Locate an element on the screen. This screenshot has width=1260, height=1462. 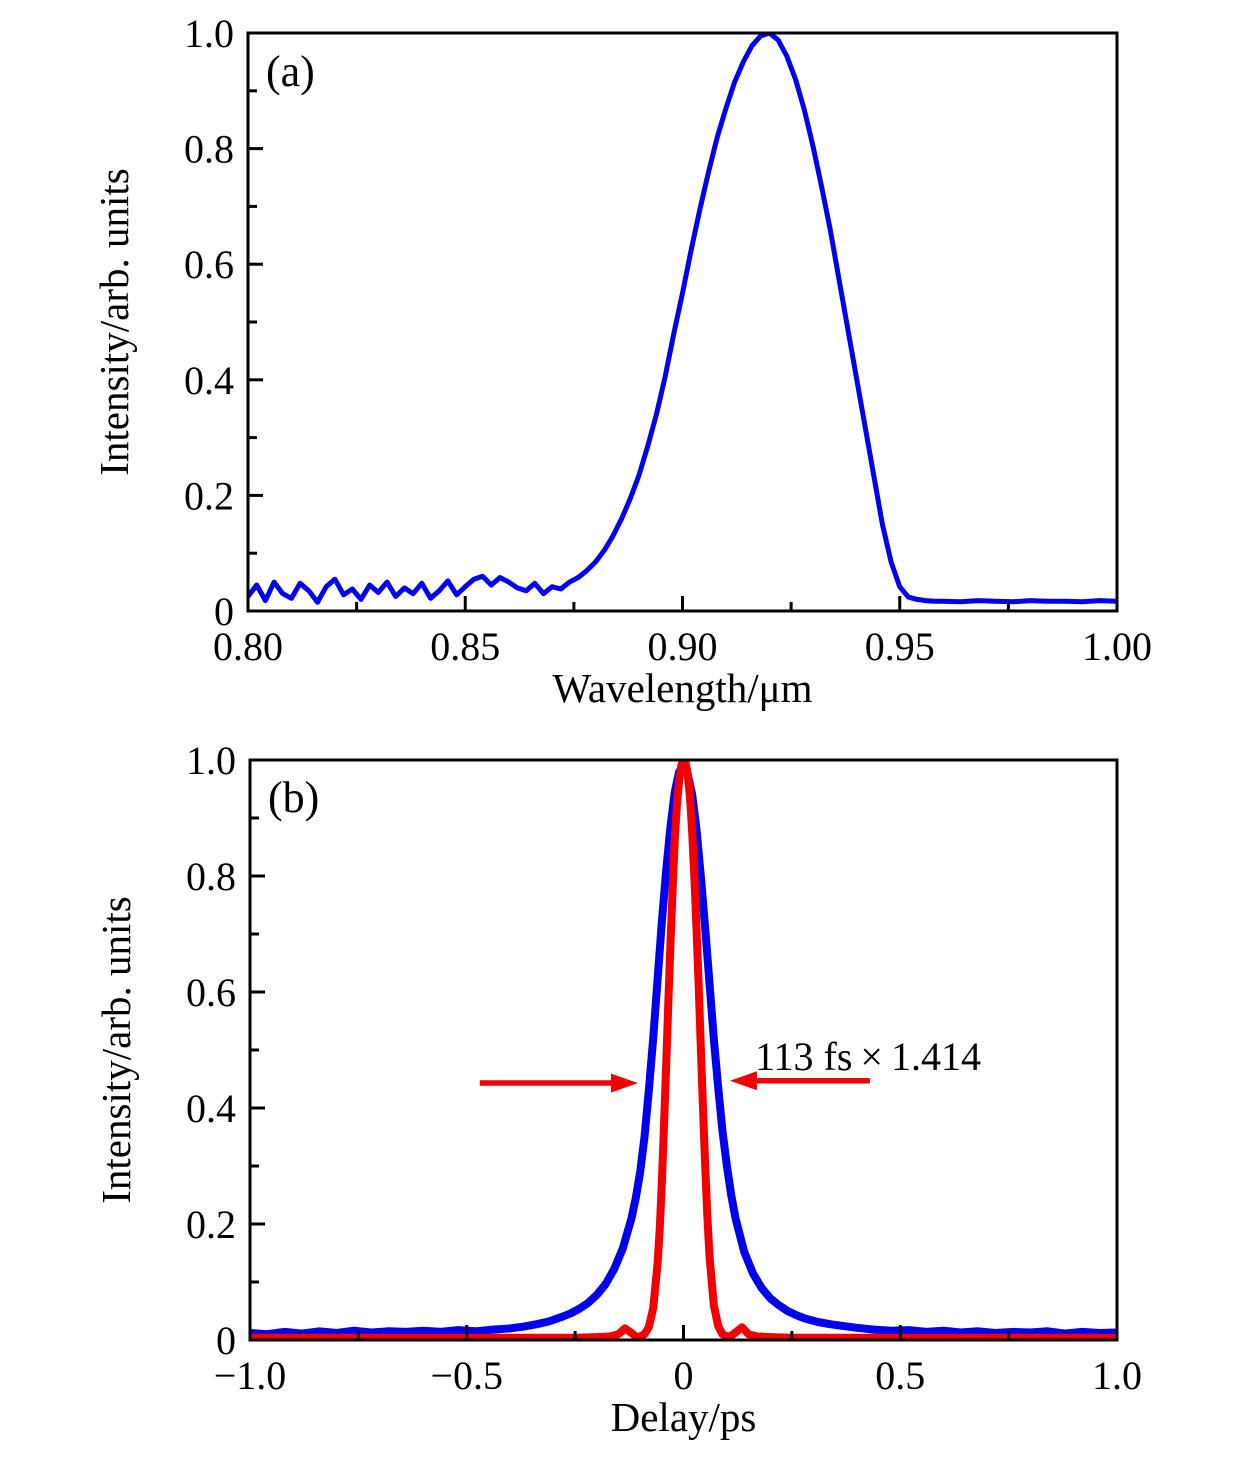
panel-a-y-tick-label: 0.8 is located at coordinates (209, 149).